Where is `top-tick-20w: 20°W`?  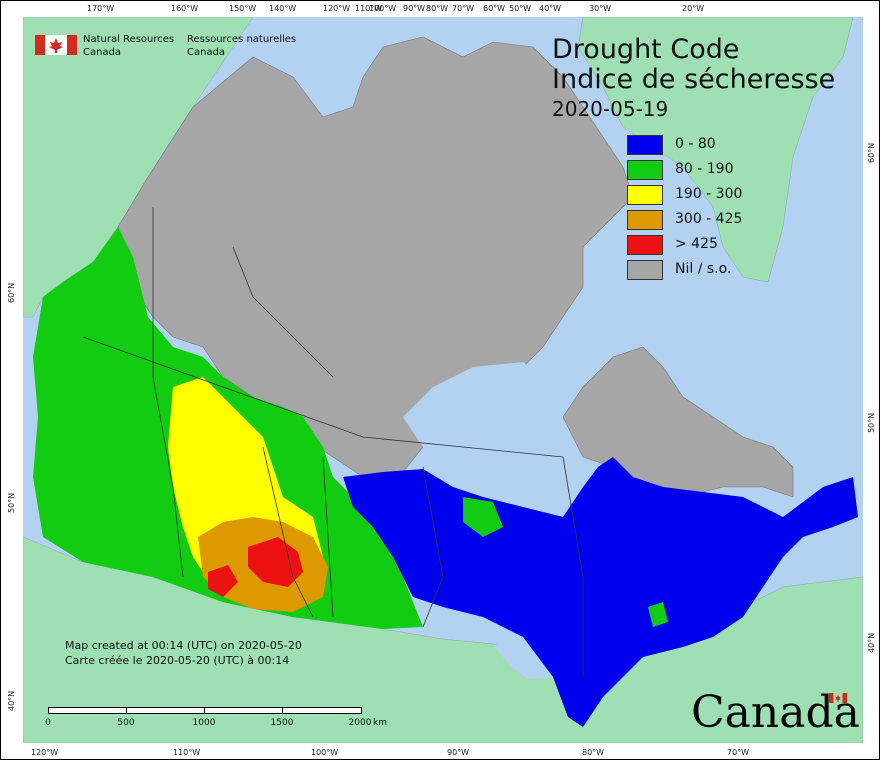
top-tick-20w: 20°W is located at coordinates (693, 8).